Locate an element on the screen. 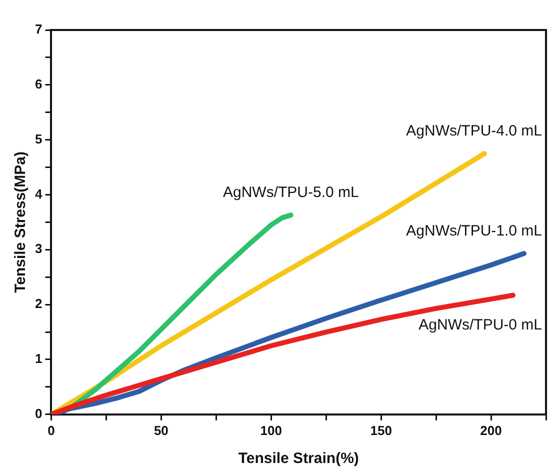  y-tick-label: 2 is located at coordinates (38, 304).